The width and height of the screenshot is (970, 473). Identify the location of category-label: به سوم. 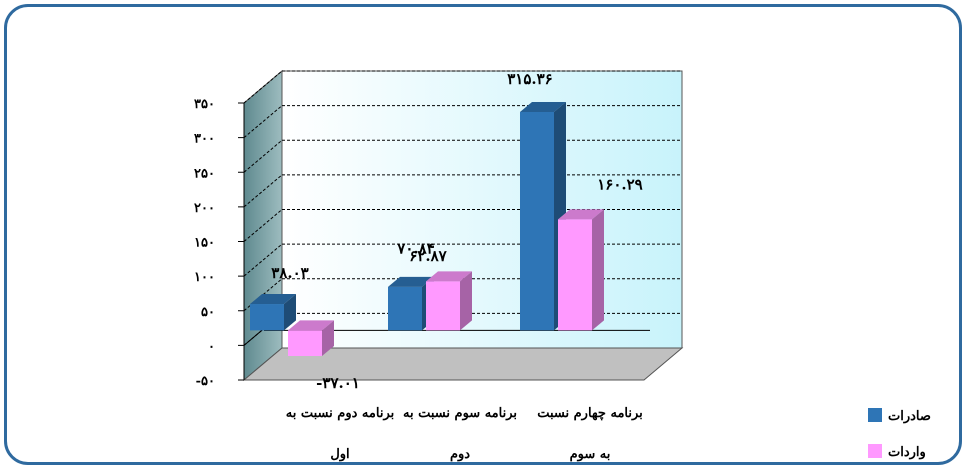
(590, 454).